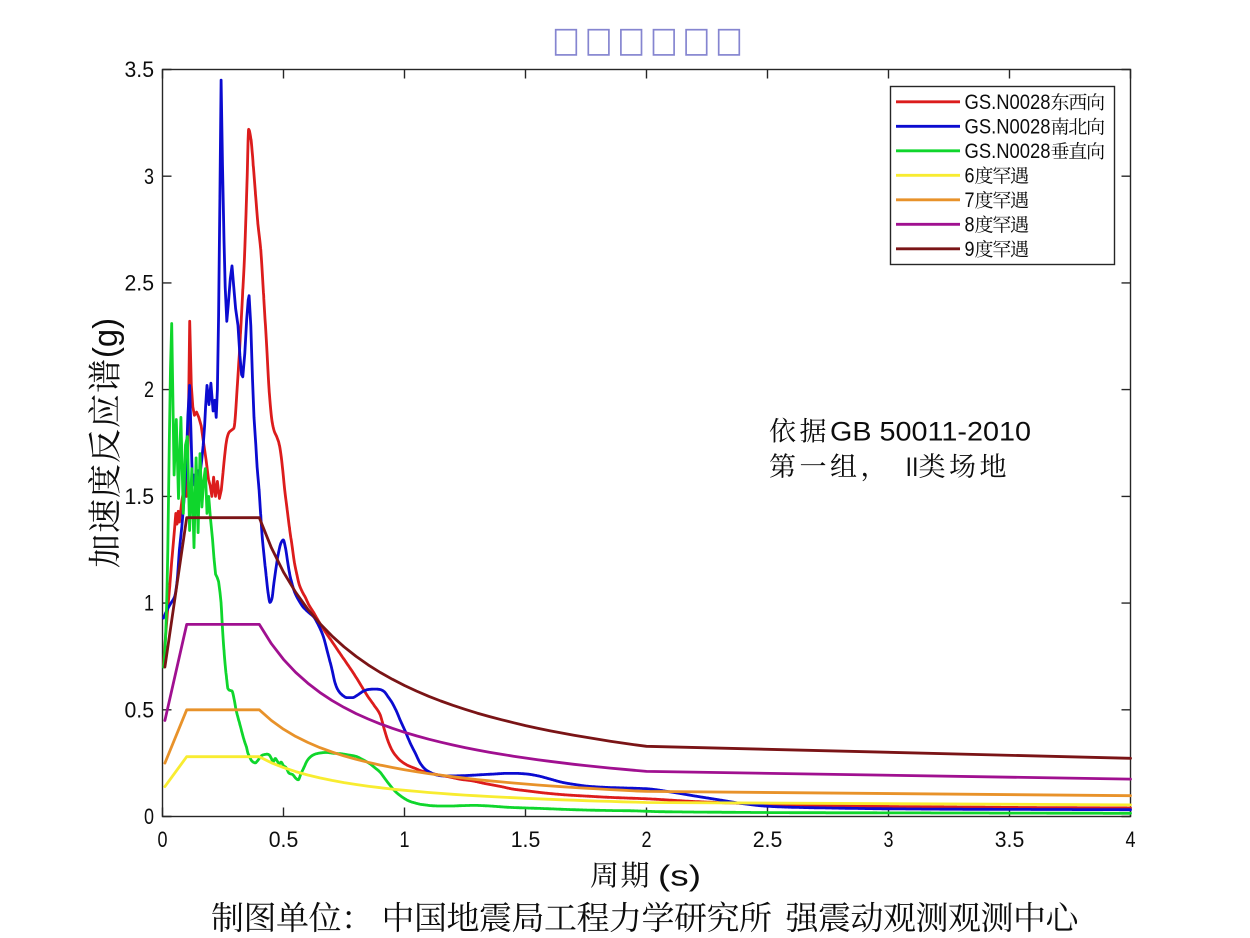 This screenshot has width=1250, height=938. What do you see at coordinates (1131, 839) in the screenshot?
I see `svg-text: 4` at bounding box center [1131, 839].